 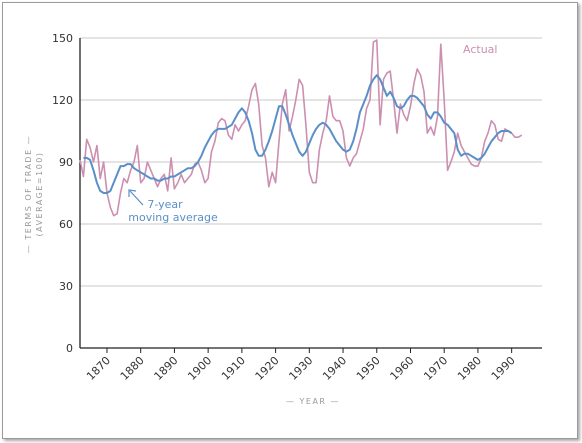 I want to click on series-label-moving-average-line1: 7-year, so click(x=165, y=204).